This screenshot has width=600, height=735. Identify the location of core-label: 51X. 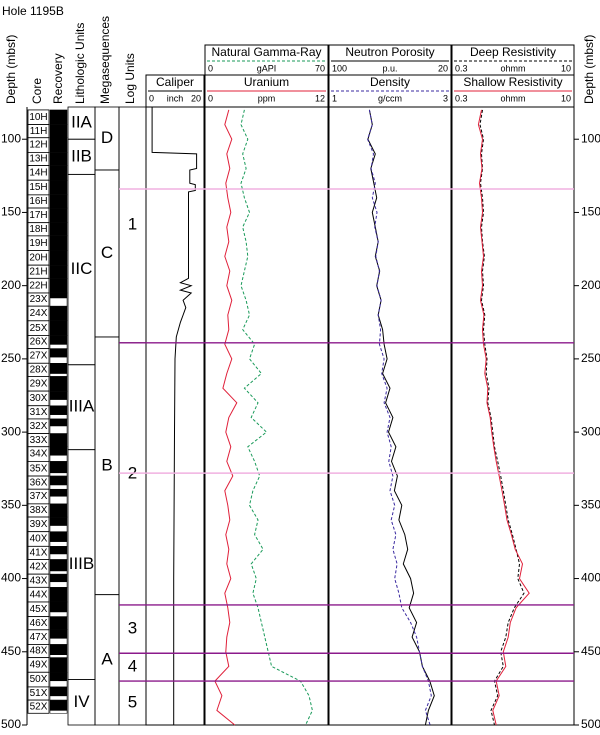
(39, 693).